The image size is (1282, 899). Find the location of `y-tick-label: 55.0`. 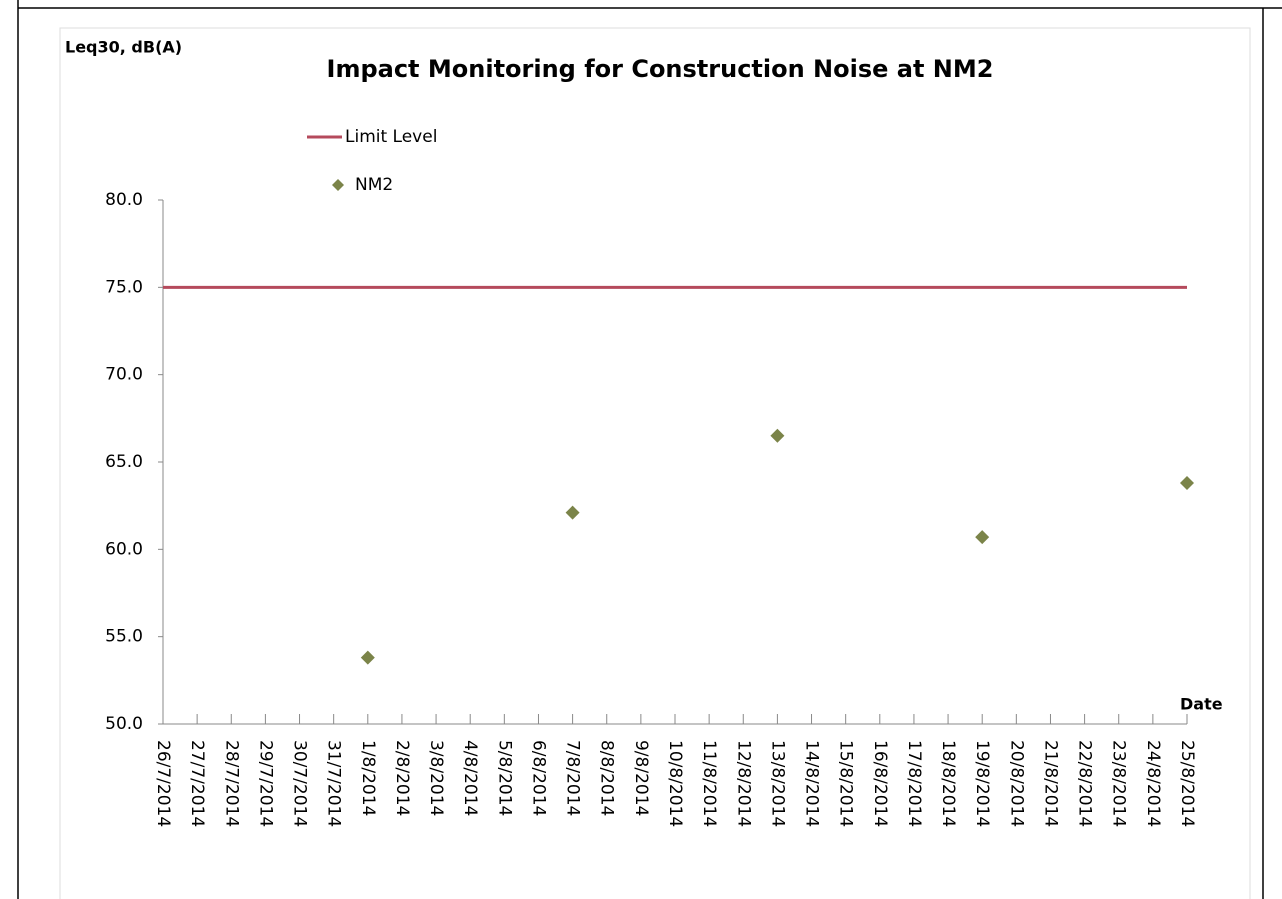

y-tick-label: 55.0 is located at coordinates (124, 637).